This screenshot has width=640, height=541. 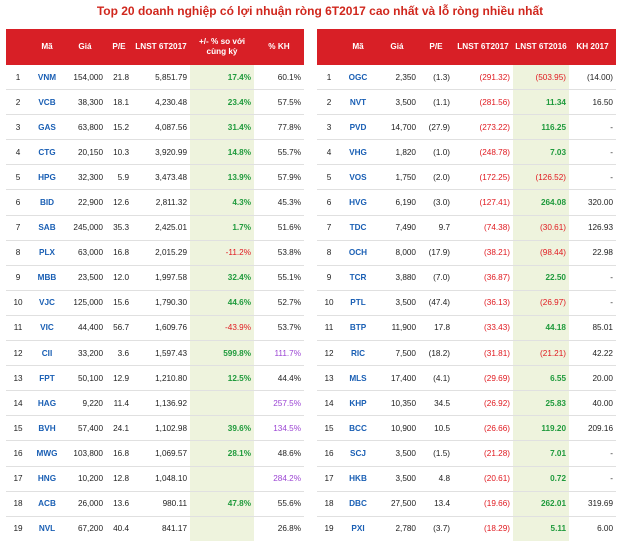 I want to click on price-cell: 8,000, so click(x=397, y=253).